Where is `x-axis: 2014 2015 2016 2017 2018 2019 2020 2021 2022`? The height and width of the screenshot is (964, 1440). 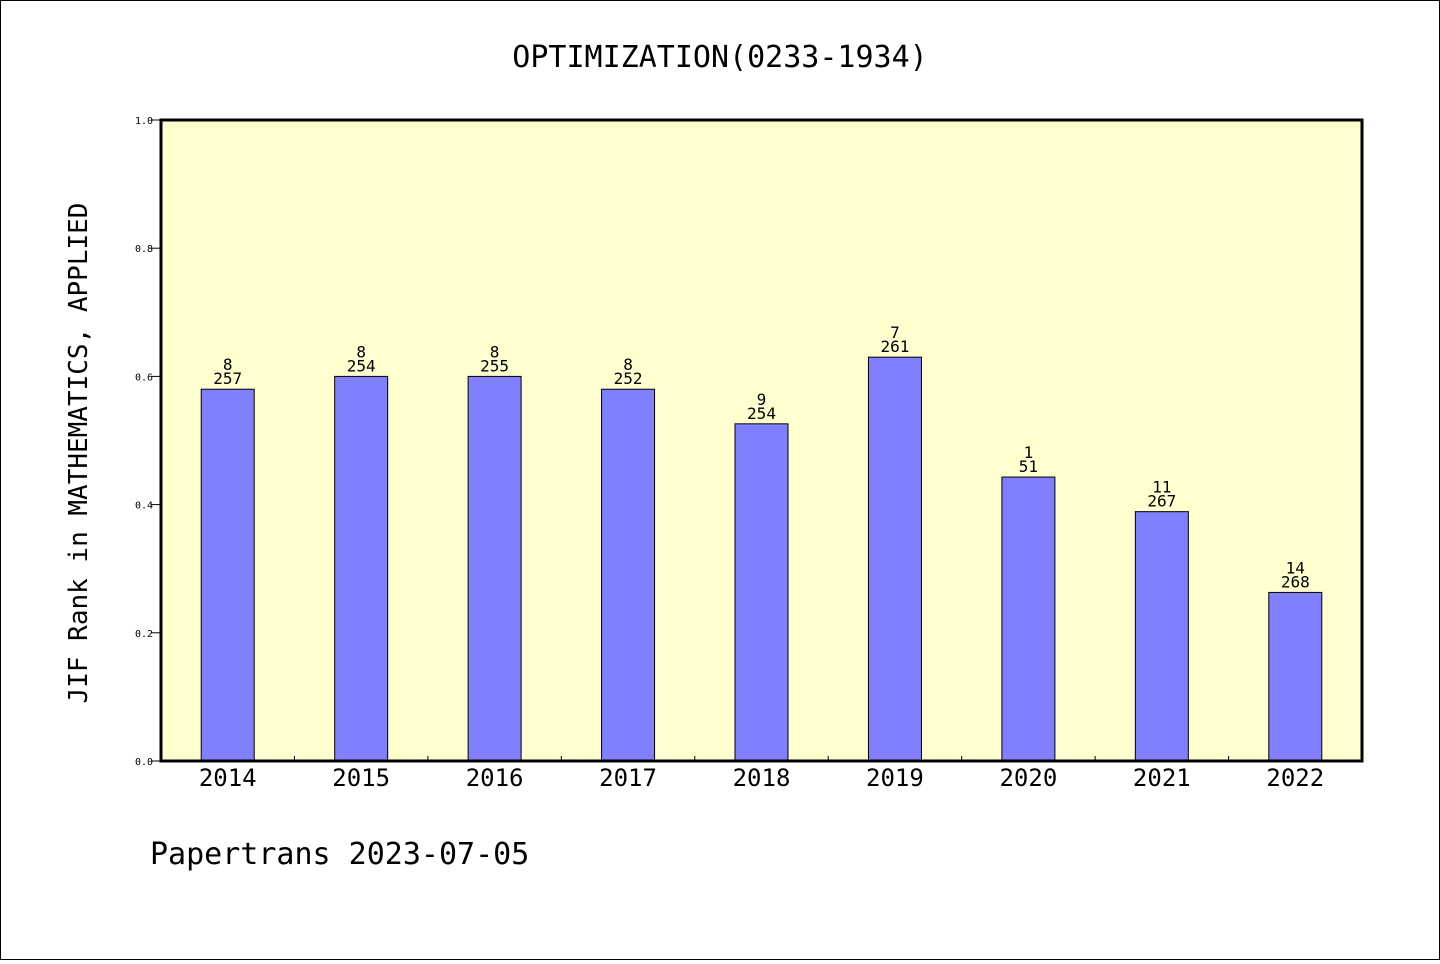 x-axis: 2014 2015 2016 2017 2018 2019 2020 2021 2022 is located at coordinates (761, 774).